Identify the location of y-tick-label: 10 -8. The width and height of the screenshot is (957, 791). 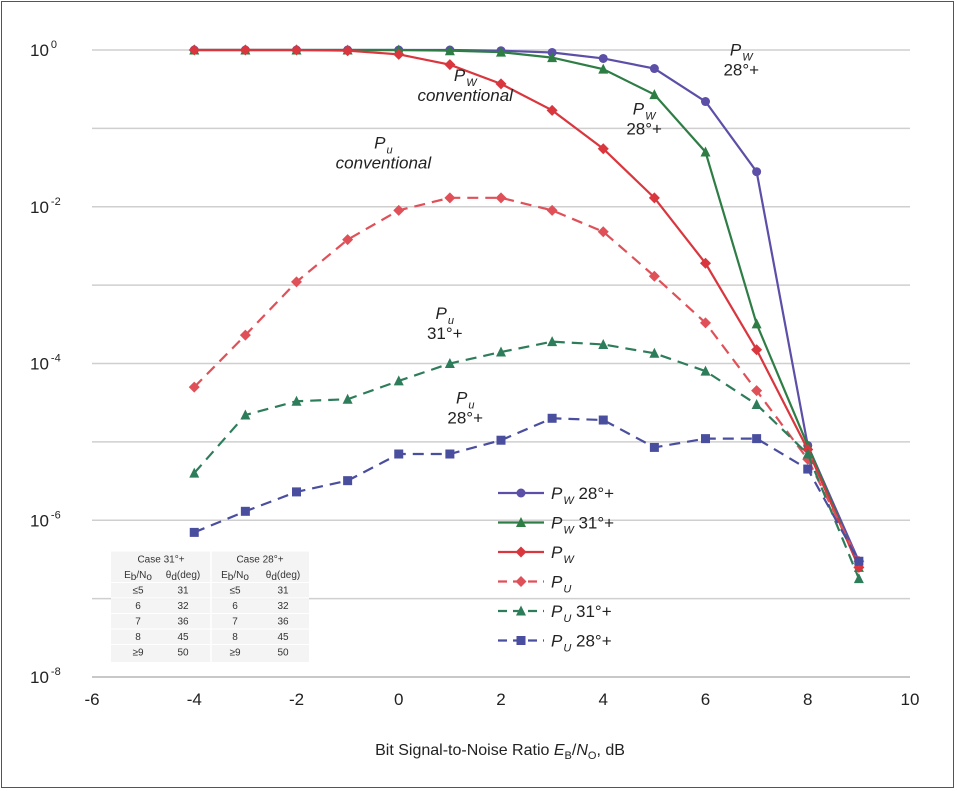
(45, 676).